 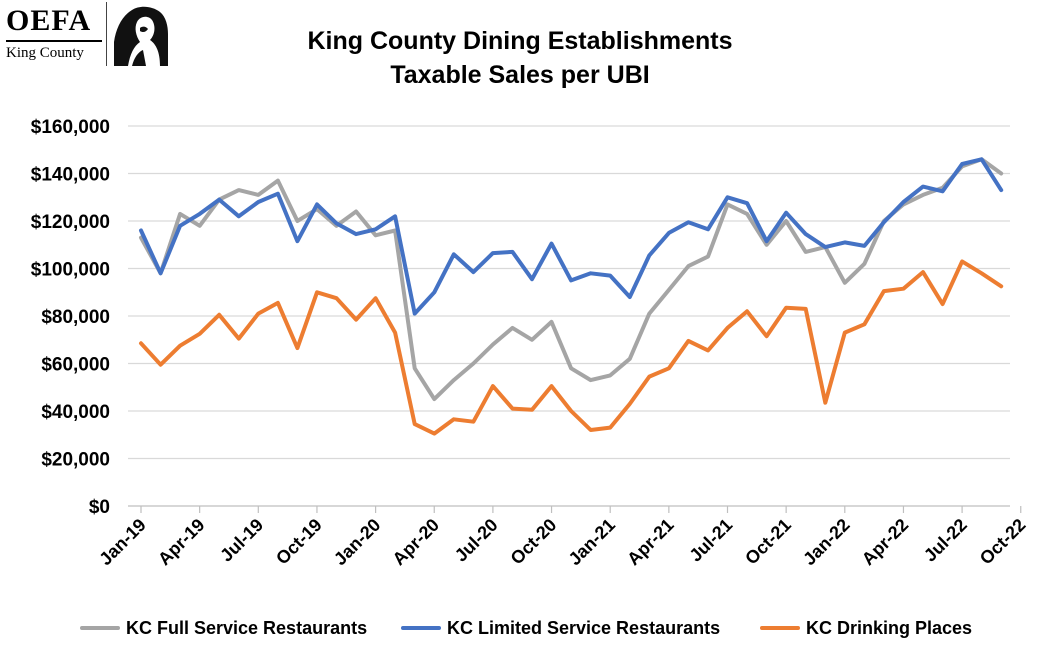 I want to click on y-tick-label: $0, so click(x=99, y=507).